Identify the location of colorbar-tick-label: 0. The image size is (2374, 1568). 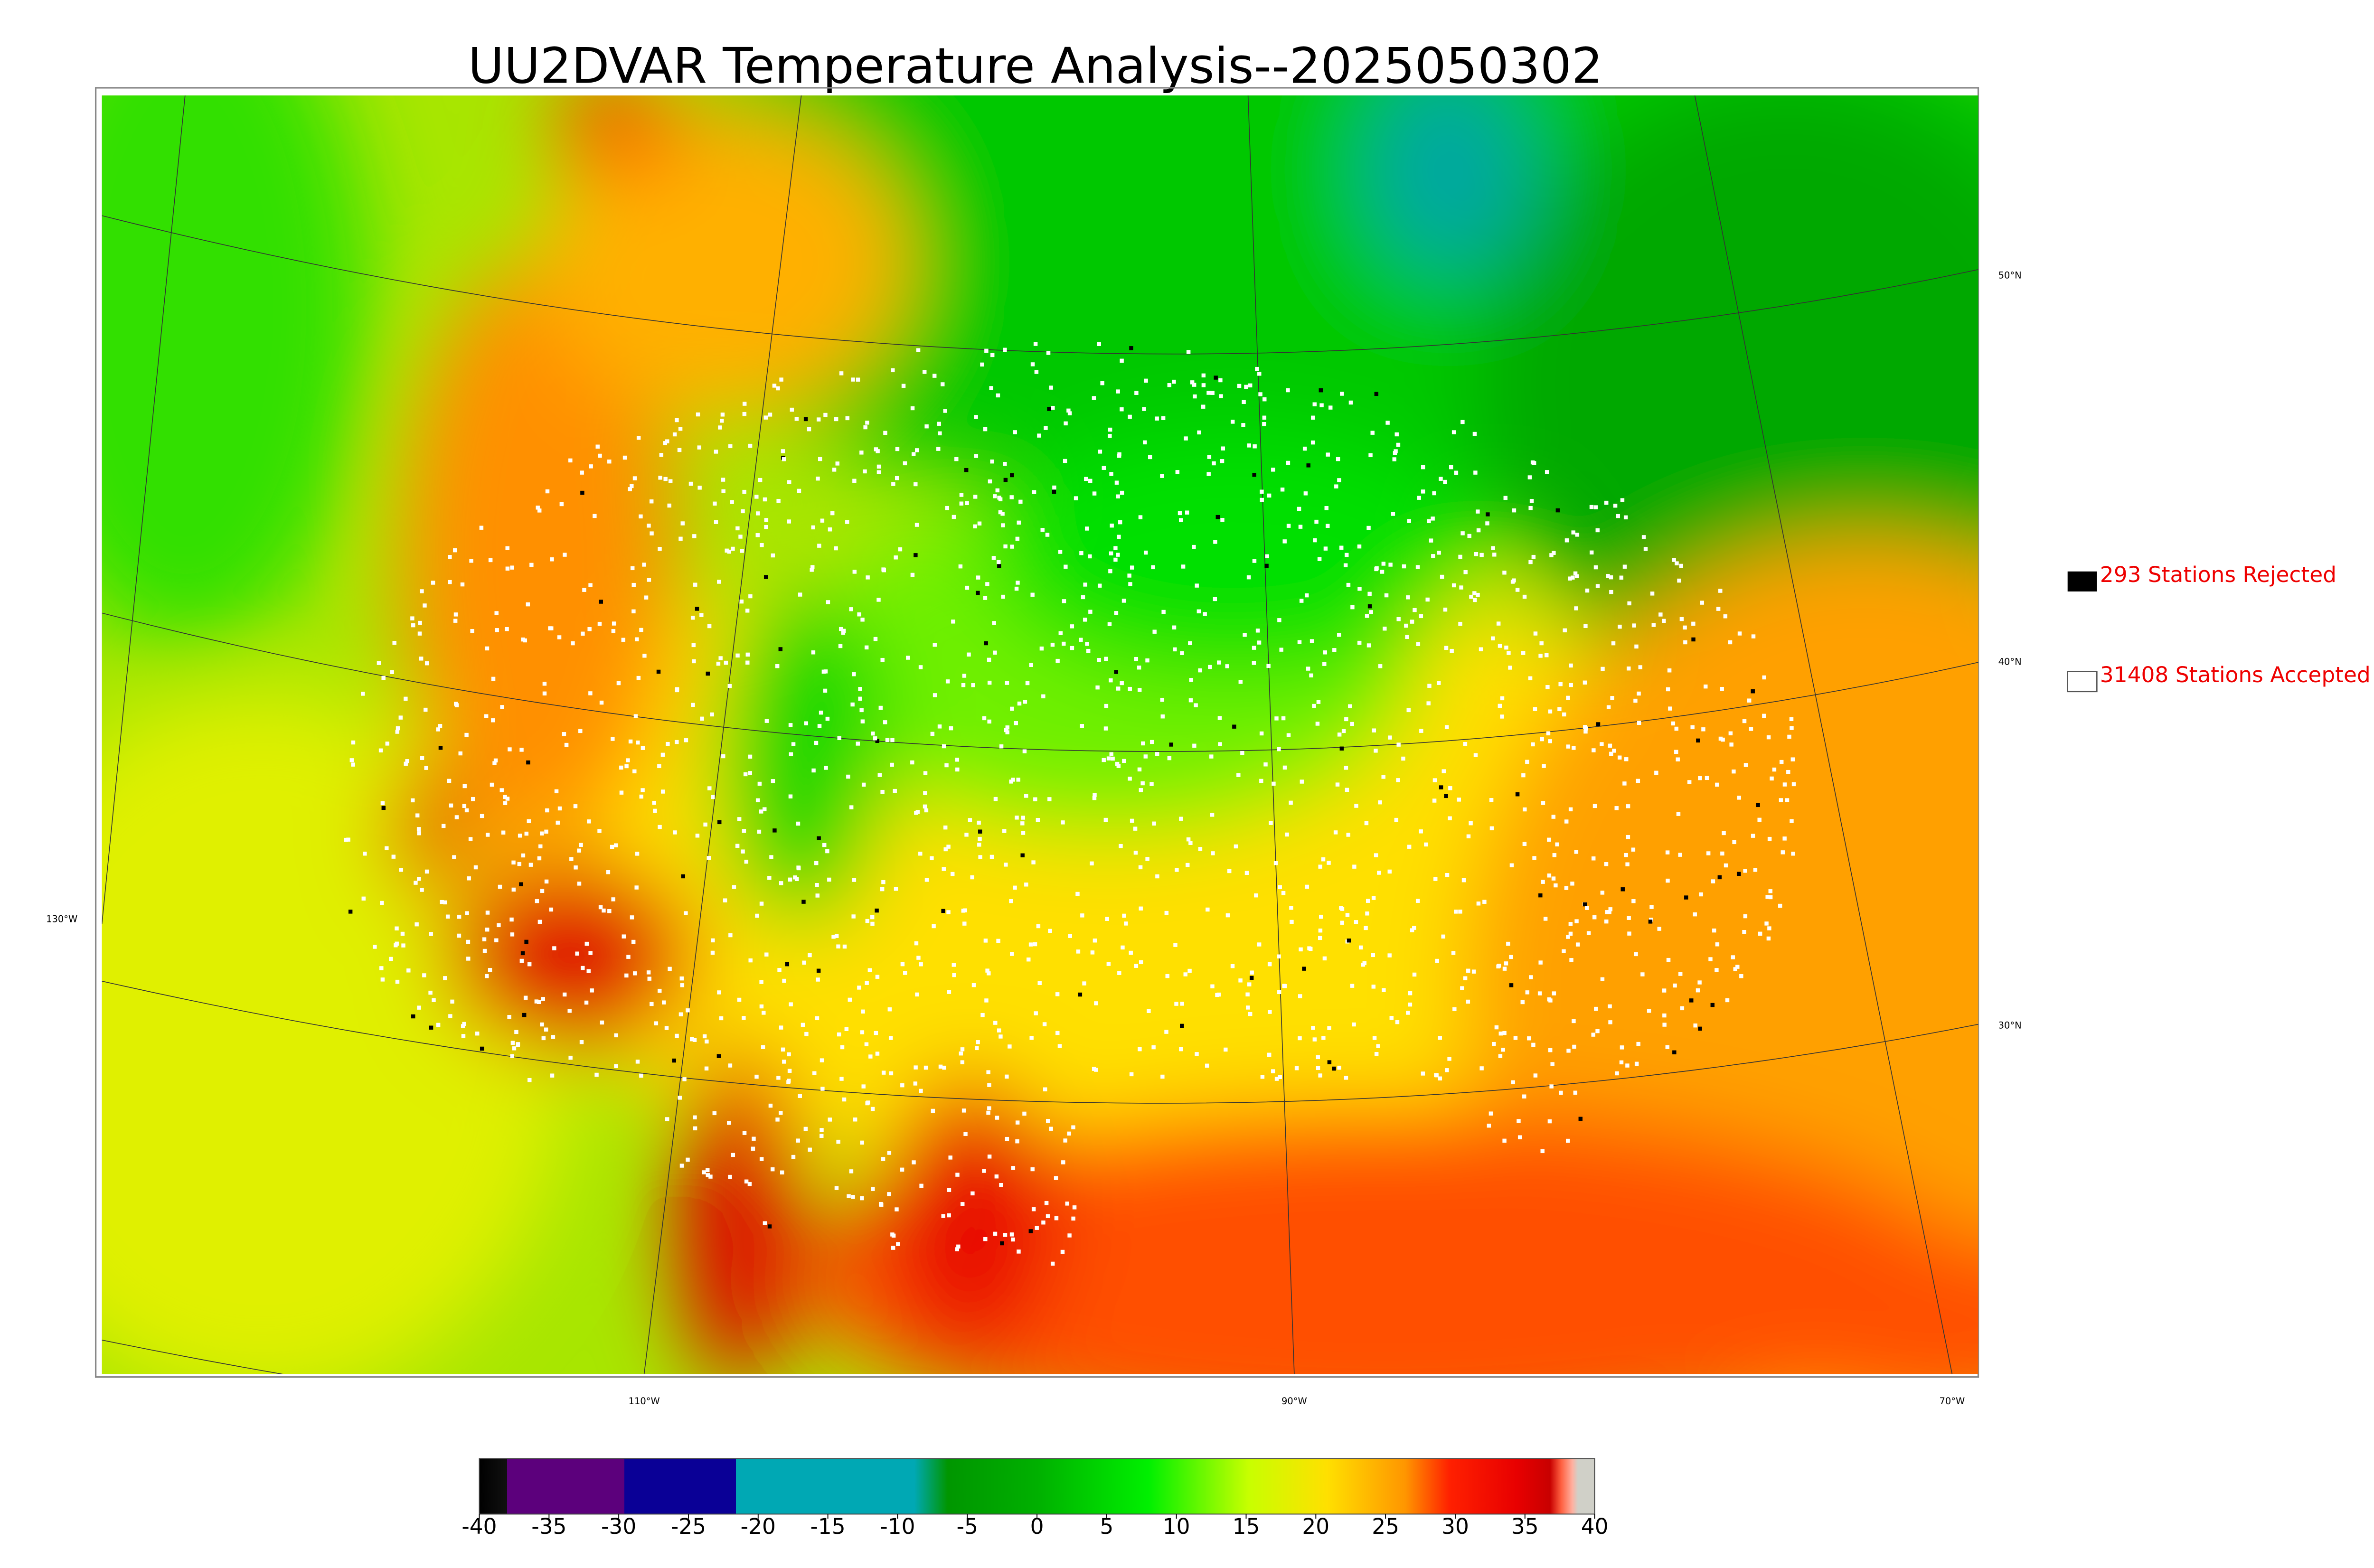
(1037, 1527).